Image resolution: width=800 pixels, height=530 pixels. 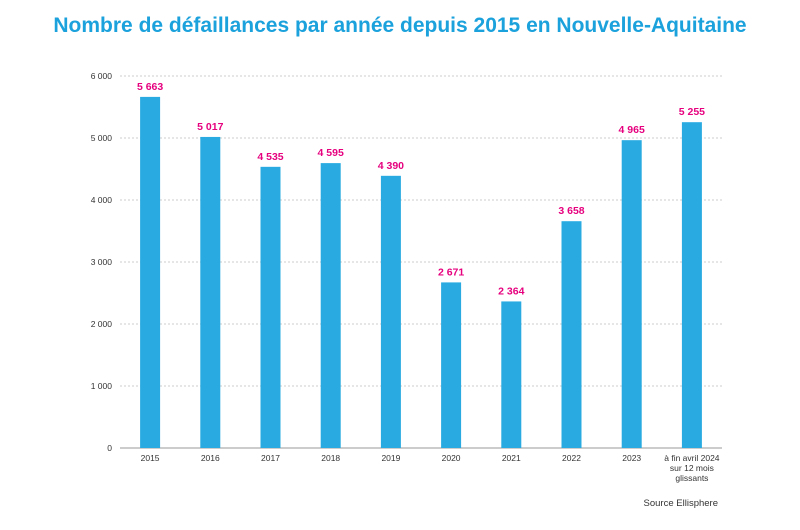 I want to click on x-tick-label-line: glissants, so click(x=691, y=478).